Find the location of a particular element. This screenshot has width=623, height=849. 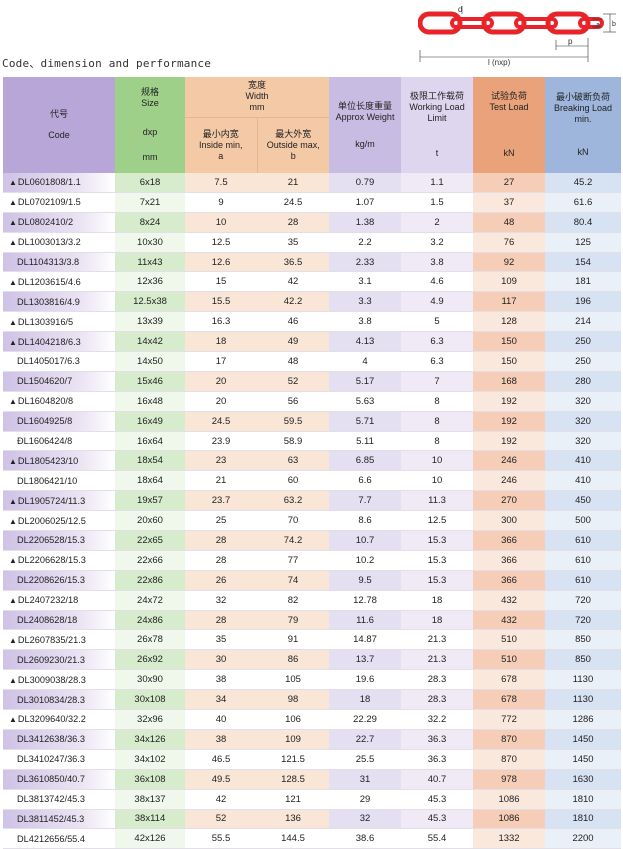

cell-weight: 9.5 is located at coordinates (365, 580).